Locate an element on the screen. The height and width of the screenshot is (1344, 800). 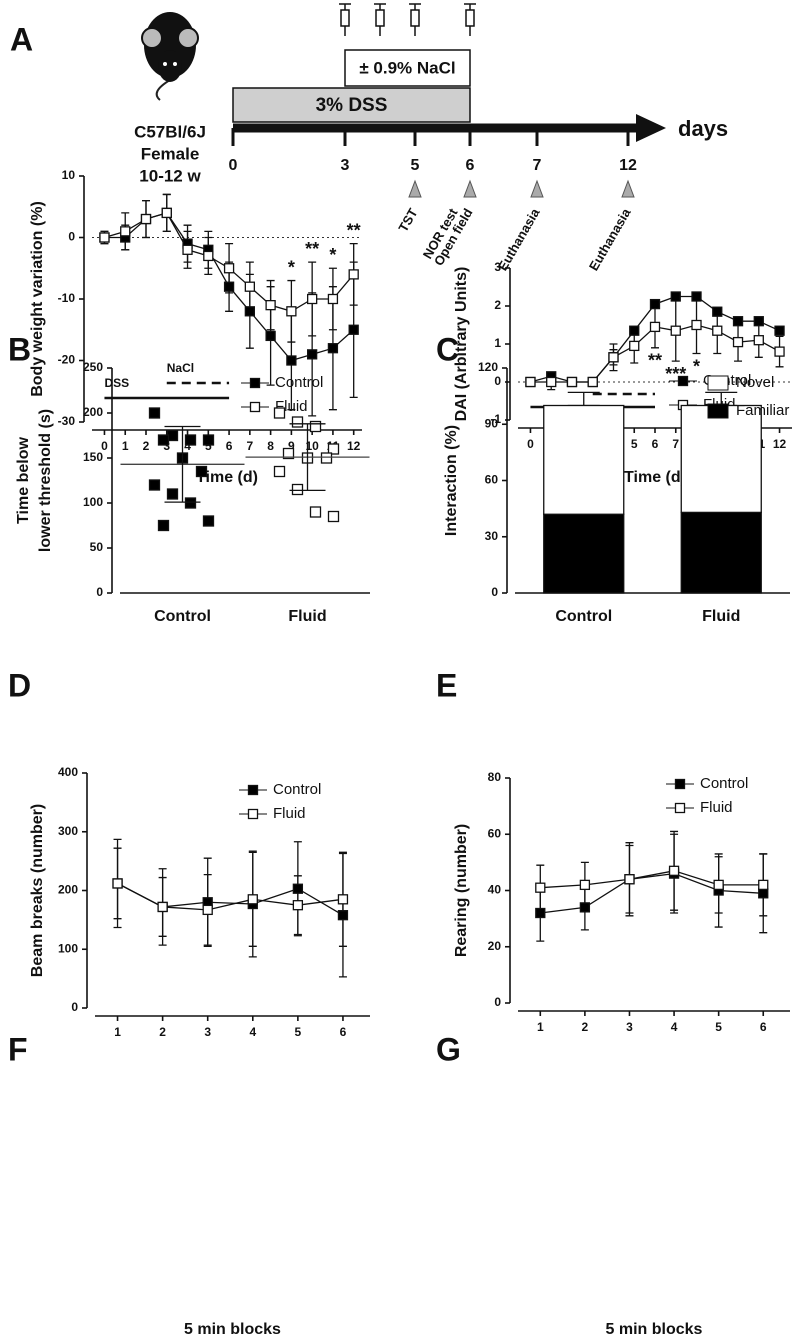
y-tick-label: 1 is located at coordinates (497, 343).